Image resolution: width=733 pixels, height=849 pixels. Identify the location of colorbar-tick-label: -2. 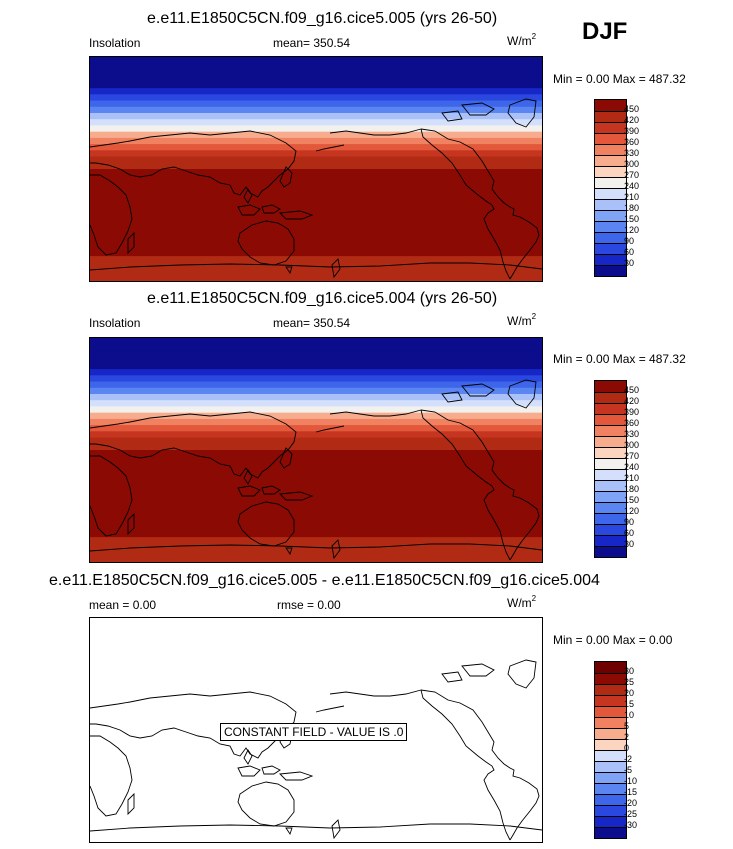
(628, 759).